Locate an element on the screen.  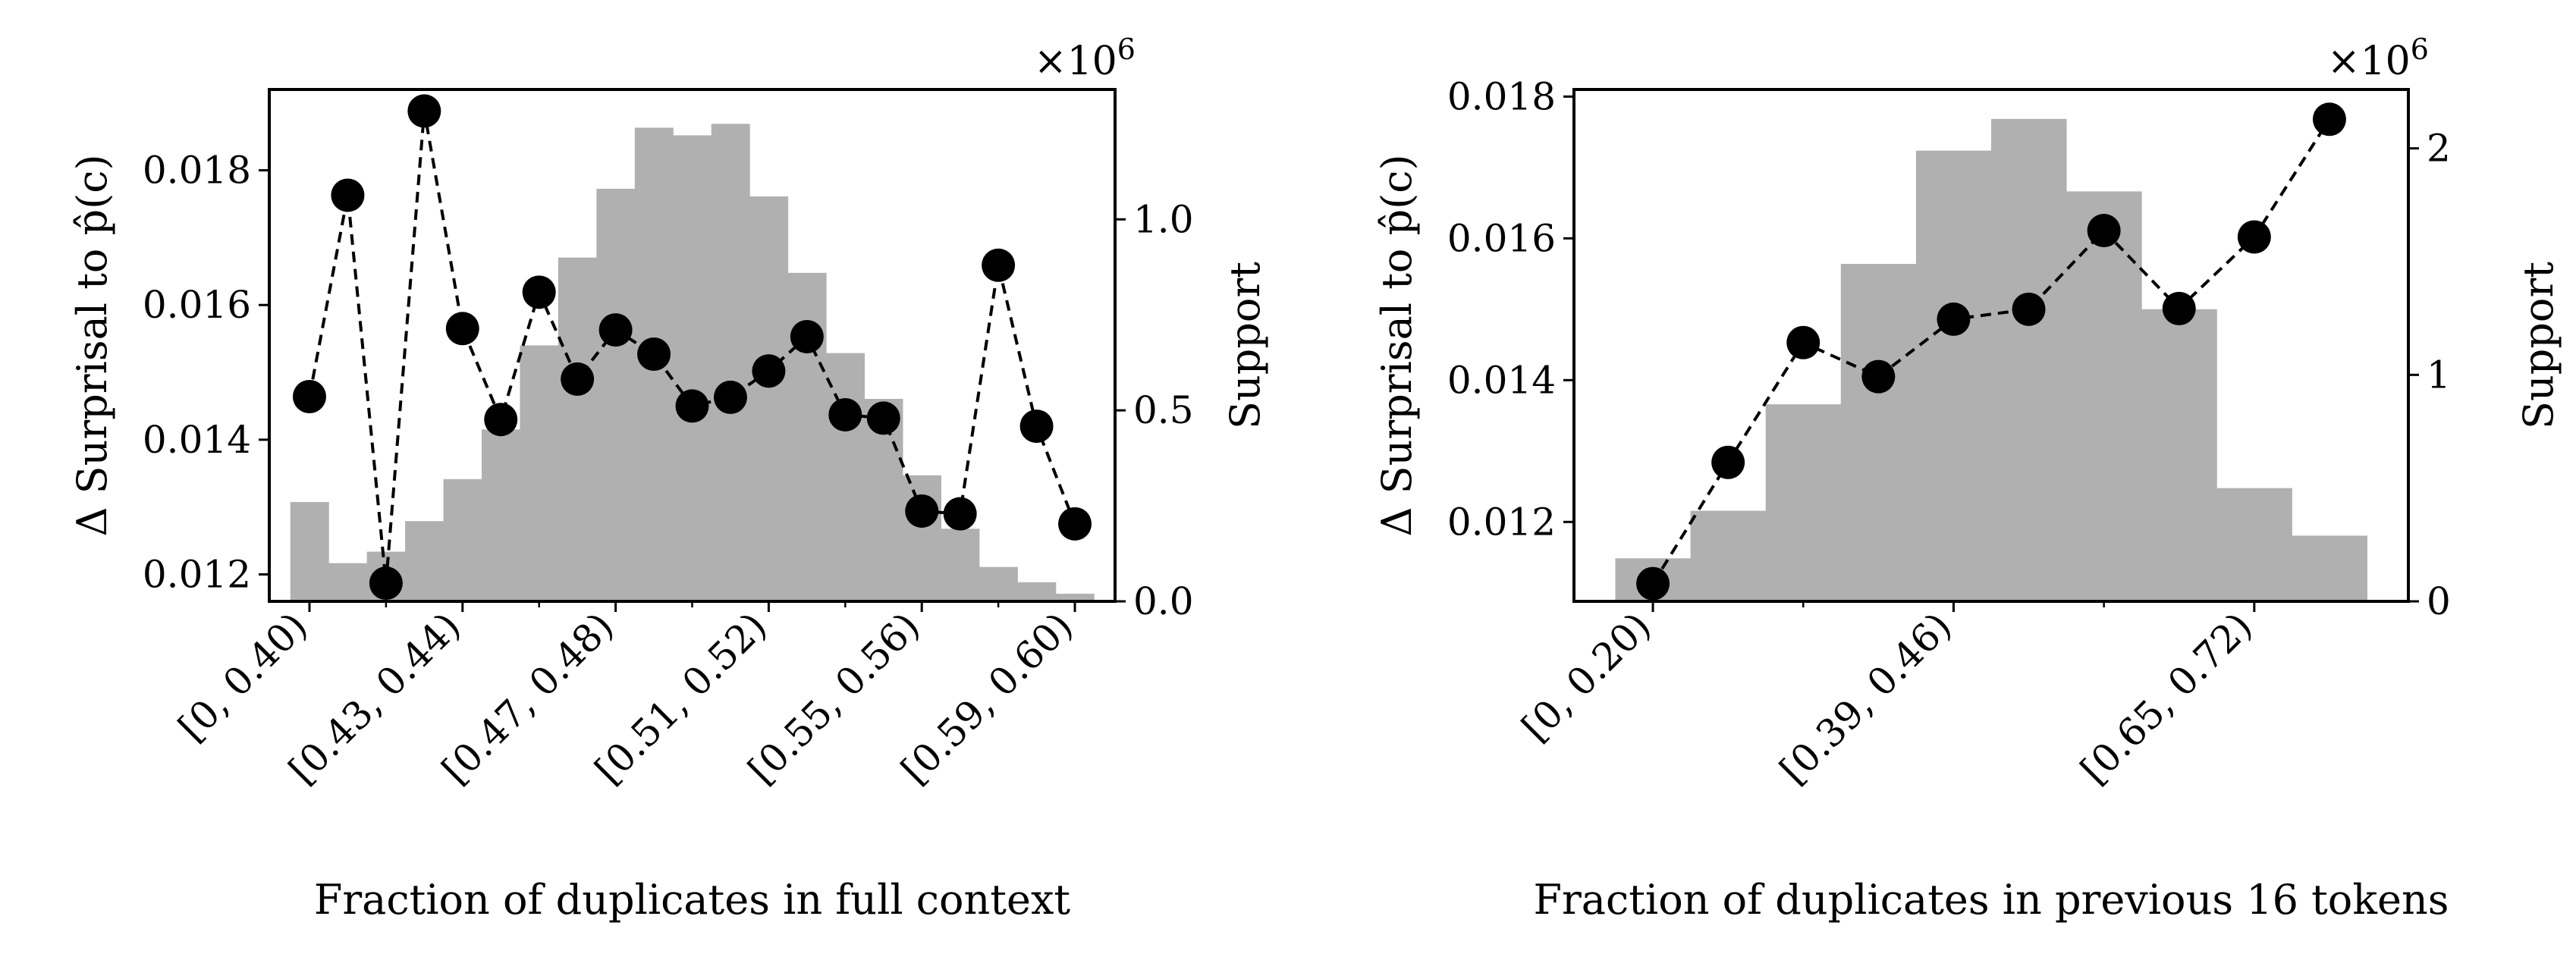
y-tick-label: 0.5 is located at coordinates (1163, 410).